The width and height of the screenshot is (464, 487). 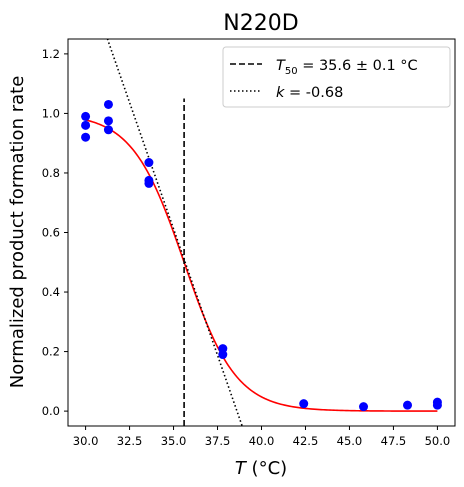 What do you see at coordinates (130, 441) in the screenshot?
I see `x-tick-label: 32.5` at bounding box center [130, 441].